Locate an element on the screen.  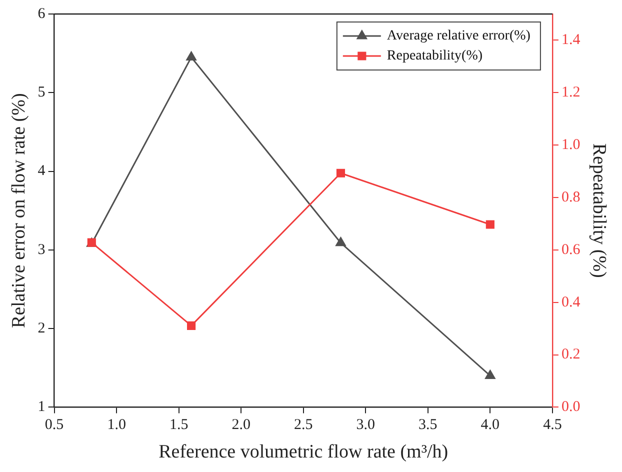
y2-tick-label: 0.2 is located at coordinates (570, 354).